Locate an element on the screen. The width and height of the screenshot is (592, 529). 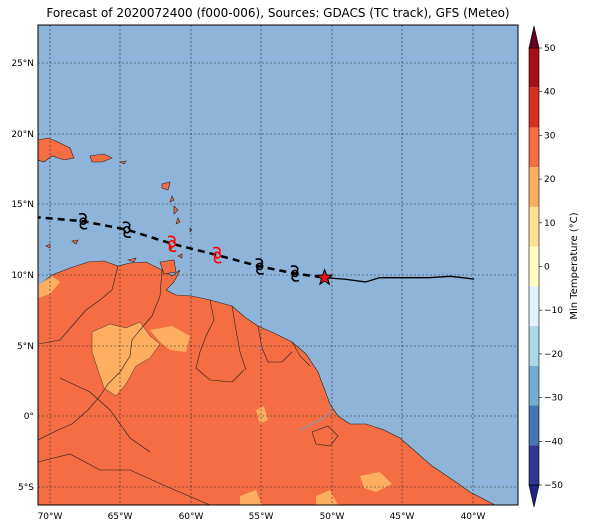
lat-tick: 25°N is located at coordinates (22, 64).